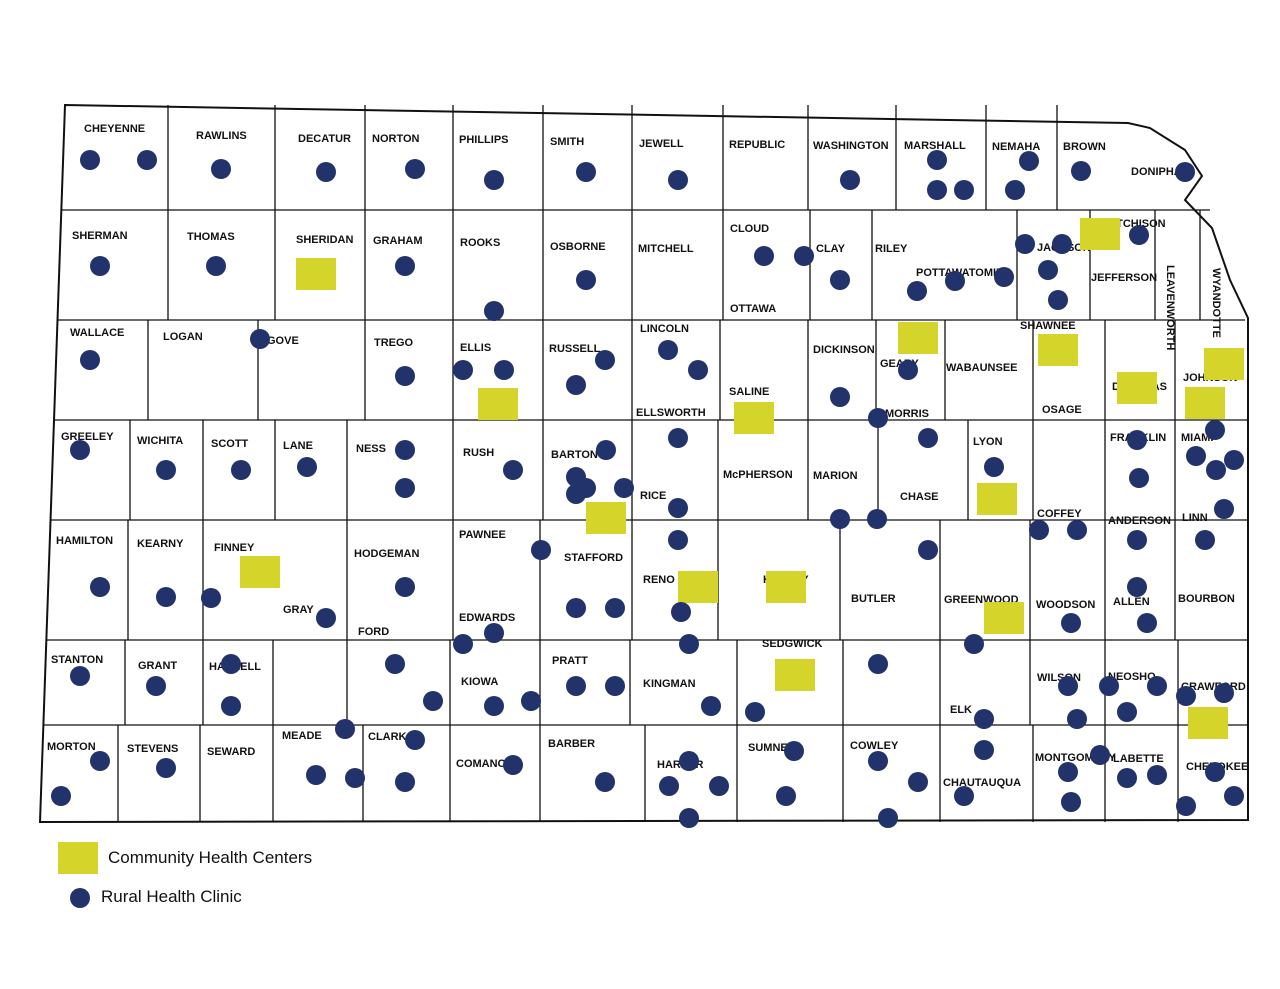 The height and width of the screenshot is (989, 1280). Describe the element at coordinates (1139, 521) in the screenshot. I see `county-label: ANDERSON` at that location.